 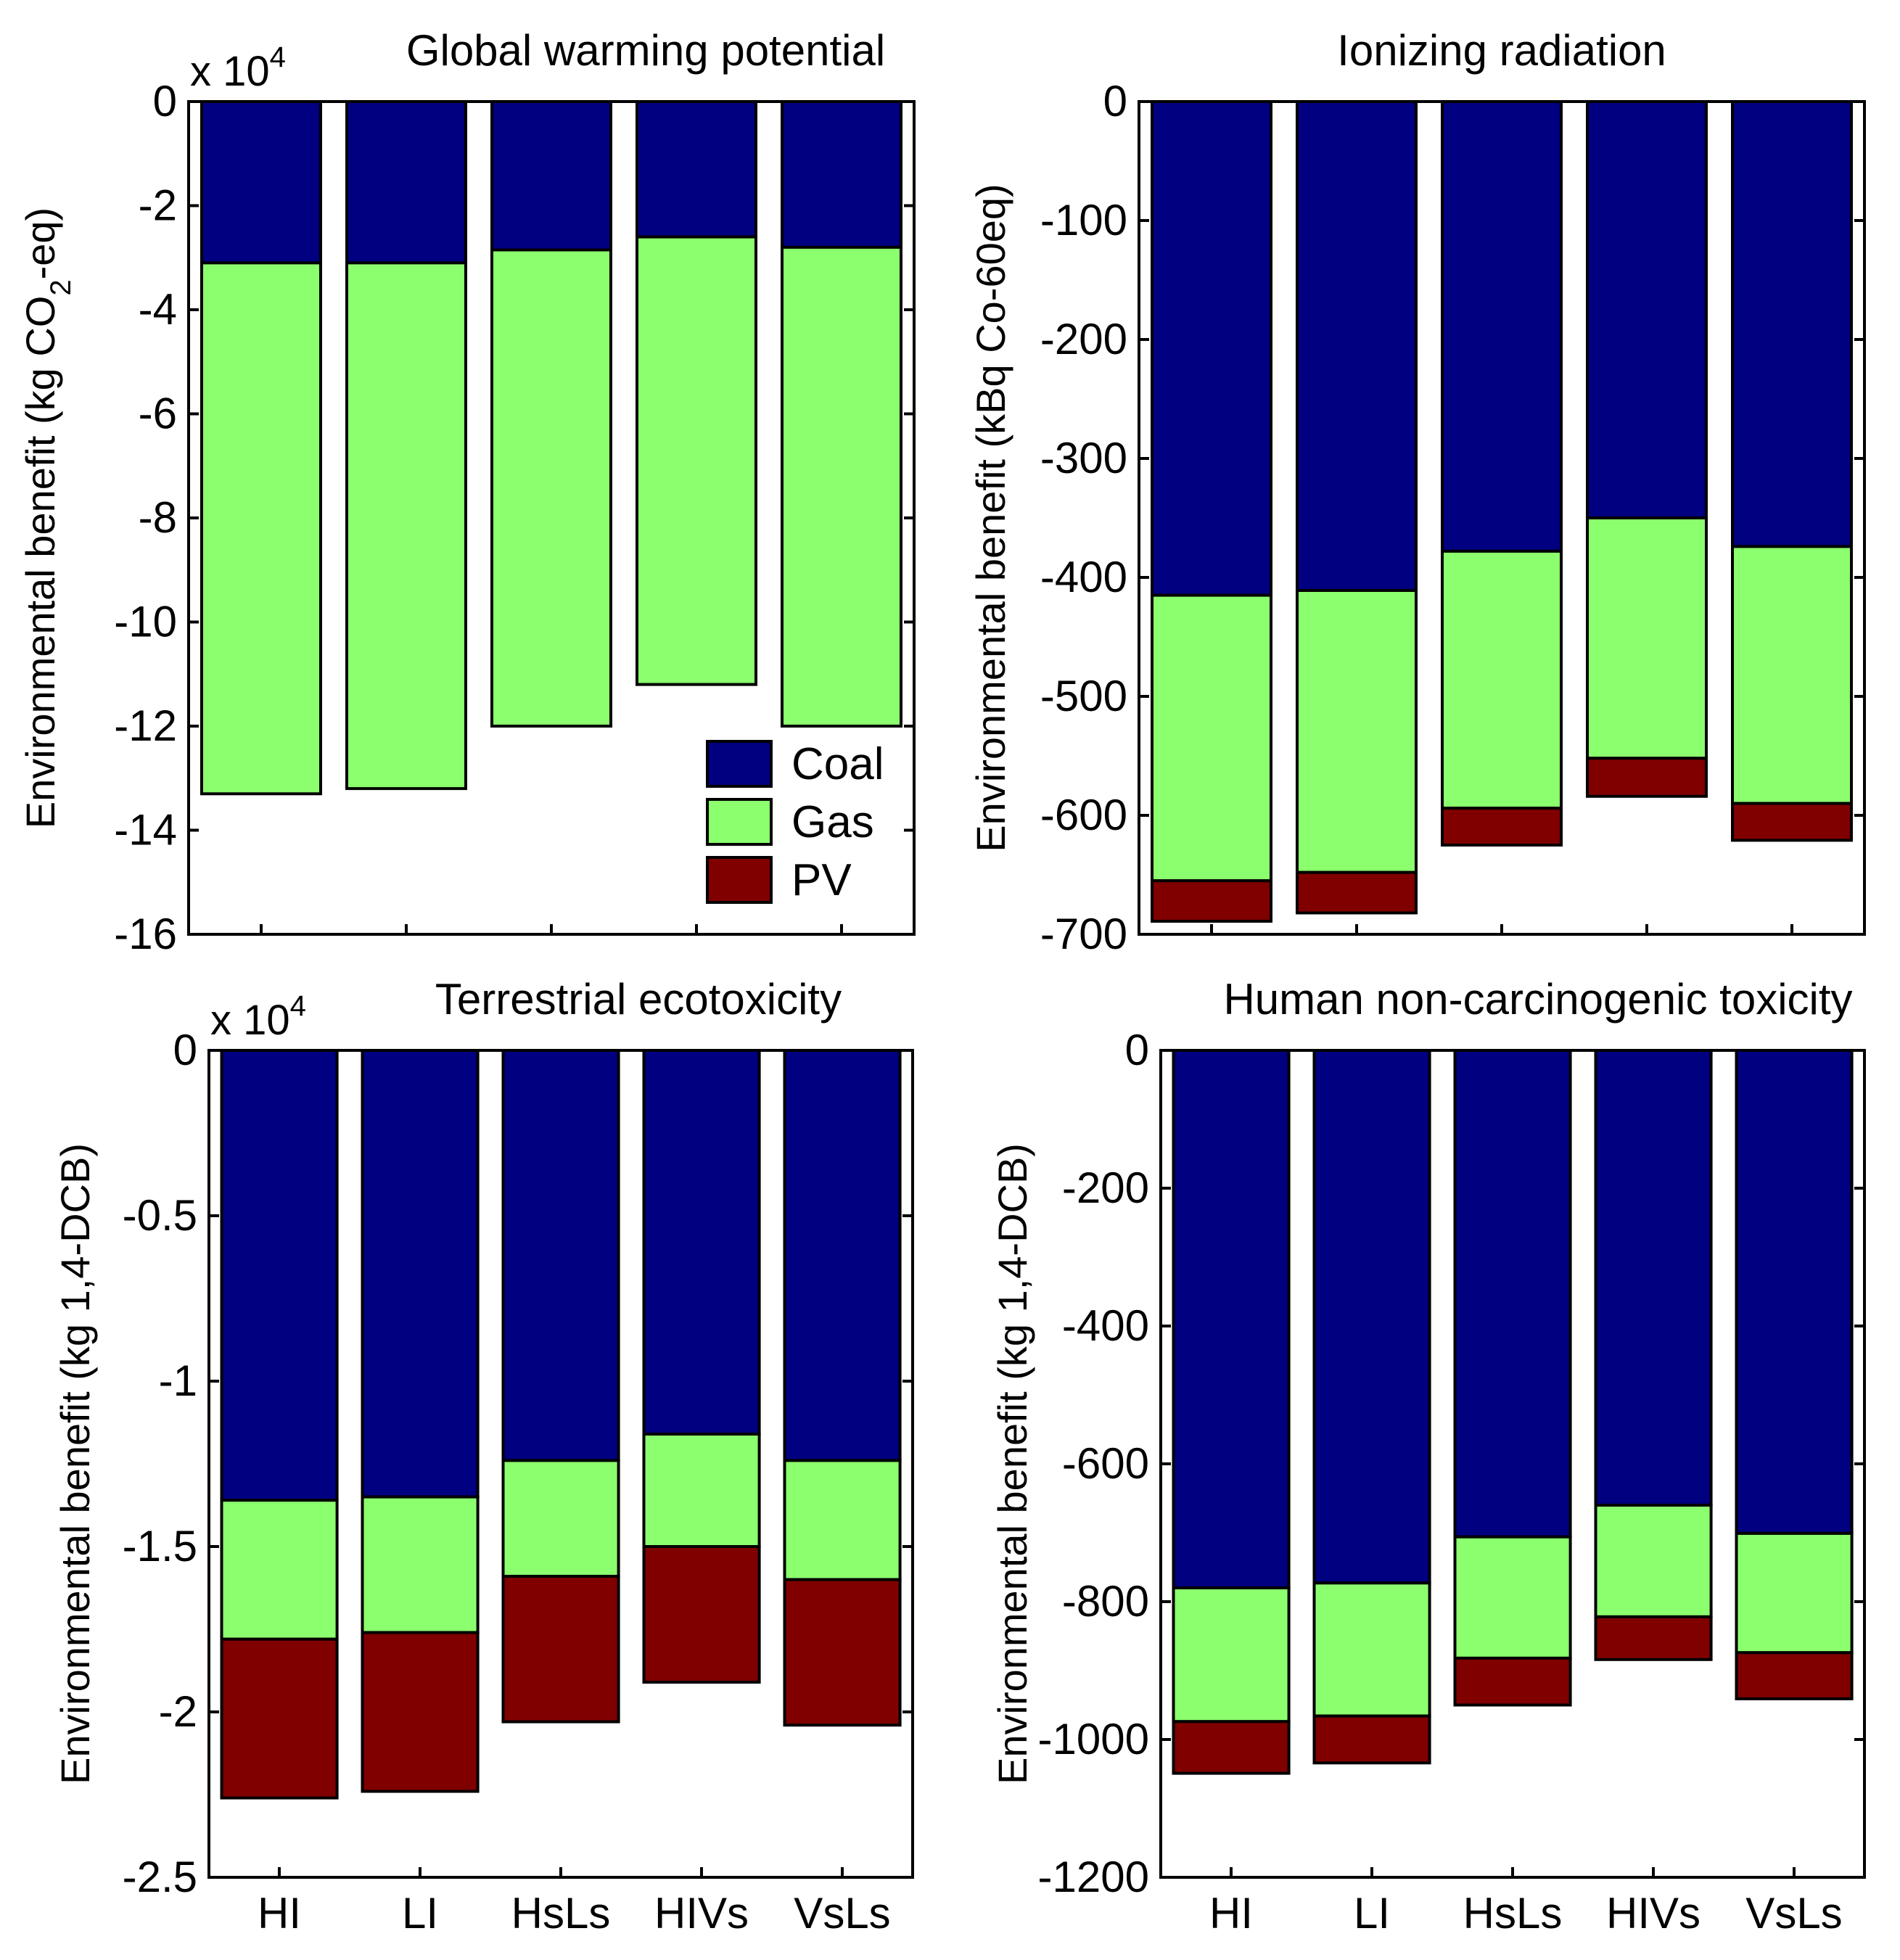 What do you see at coordinates (178, 1380) in the screenshot?
I see `y-tick-label: -1` at bounding box center [178, 1380].